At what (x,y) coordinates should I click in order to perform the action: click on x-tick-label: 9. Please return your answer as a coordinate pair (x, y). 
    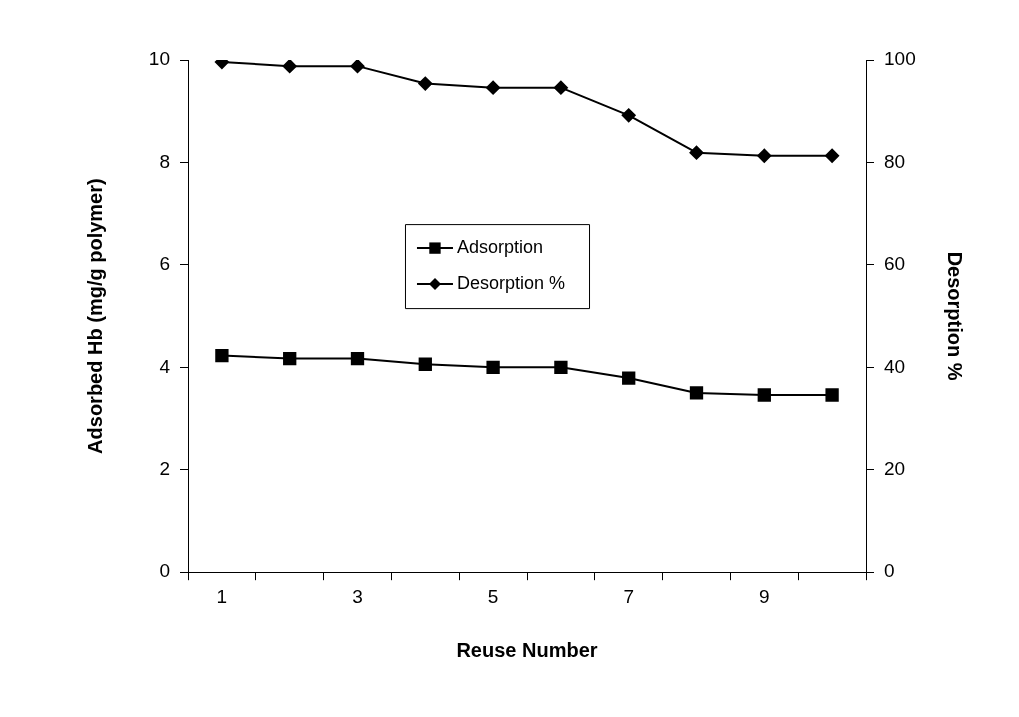
    Looking at the image, I should click on (764, 596).